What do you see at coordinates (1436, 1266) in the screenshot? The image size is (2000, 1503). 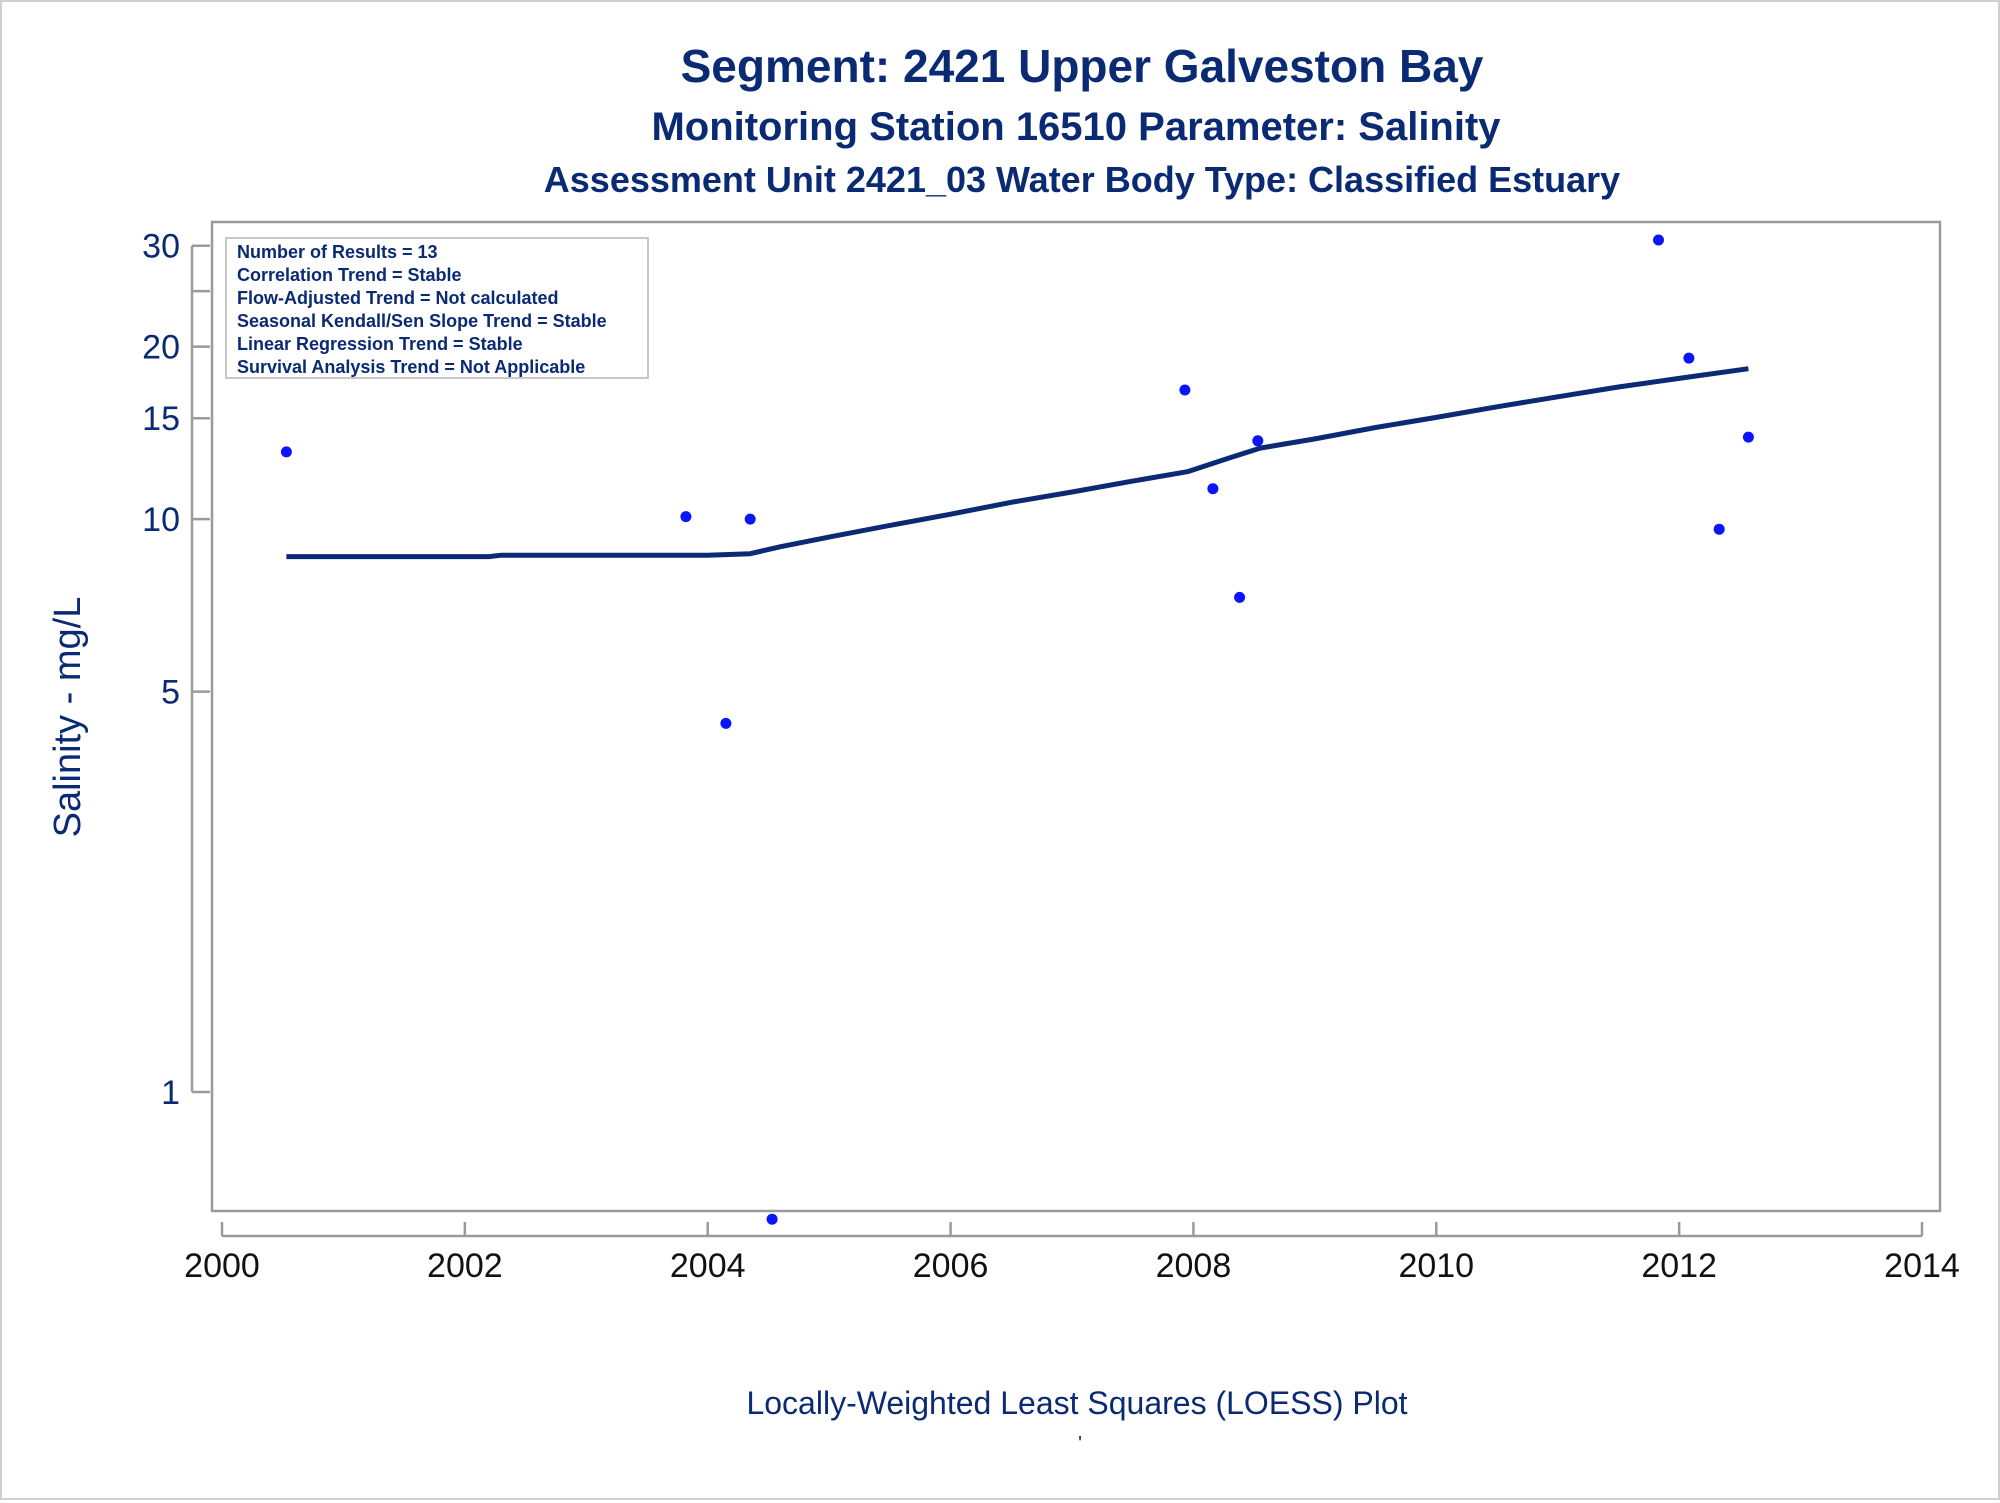 I see `x-tick-label: 2010` at bounding box center [1436, 1266].